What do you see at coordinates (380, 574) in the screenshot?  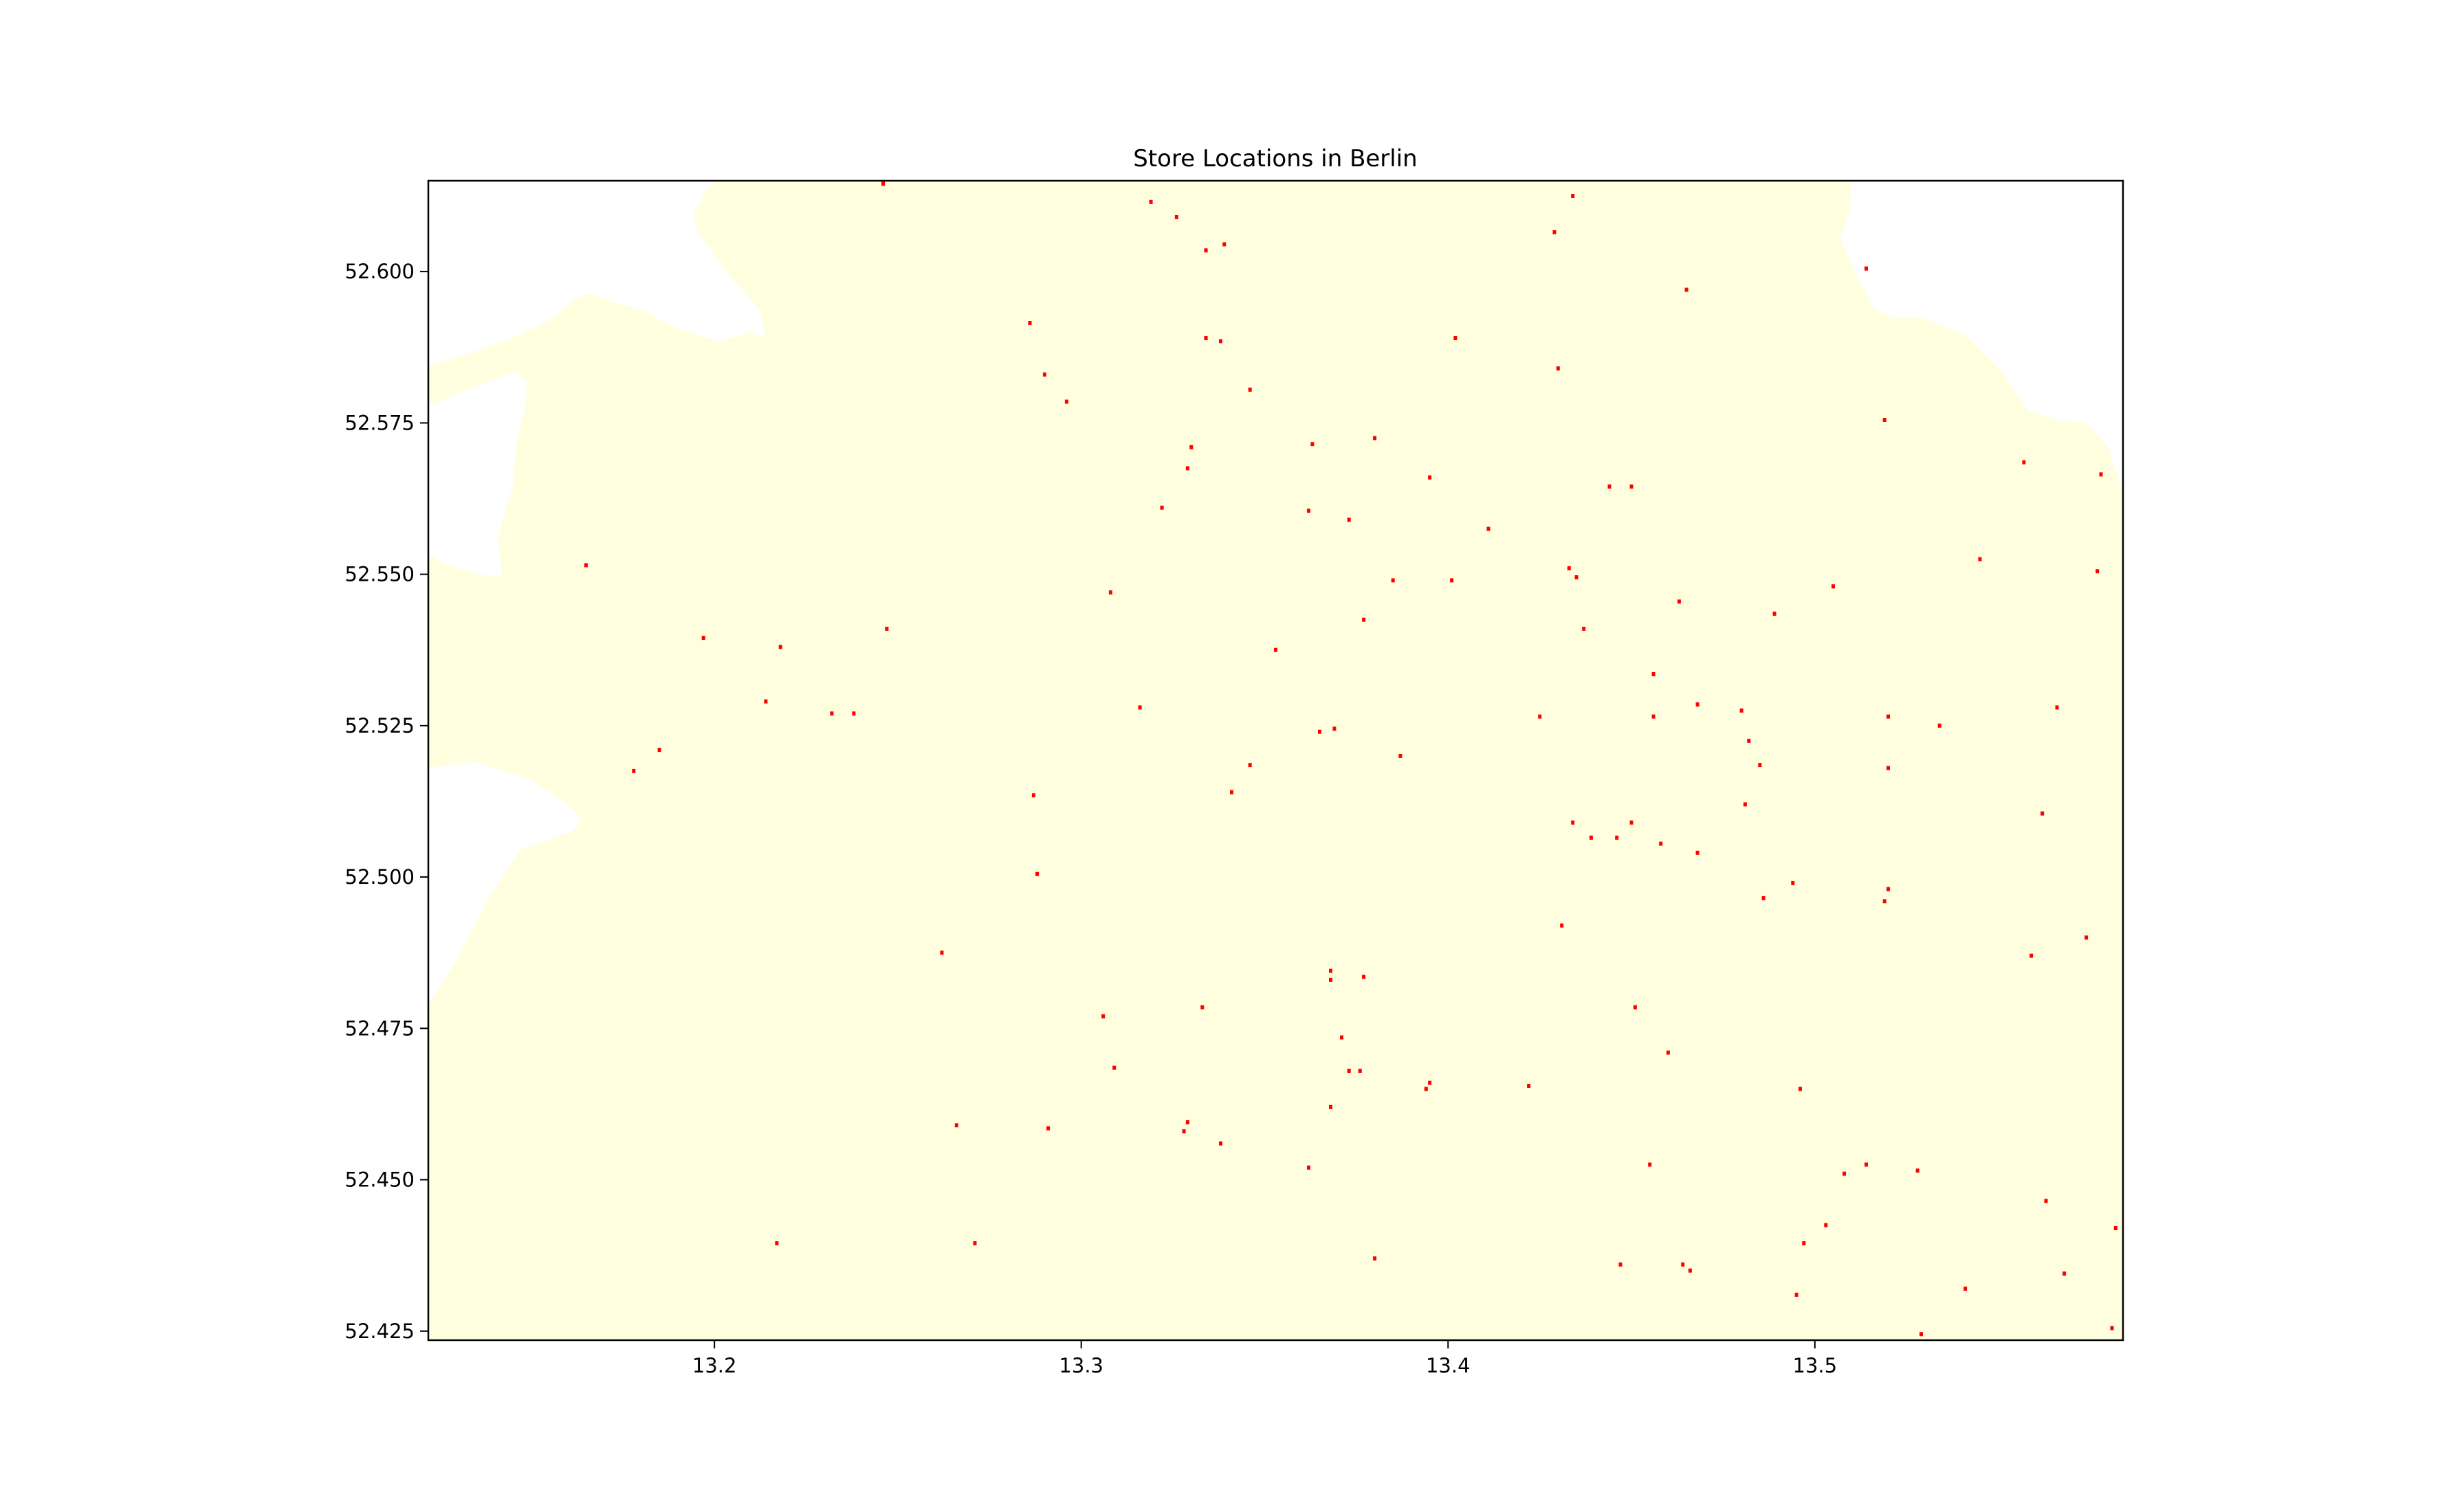 I see `y-tick-label: 52.550` at bounding box center [380, 574].